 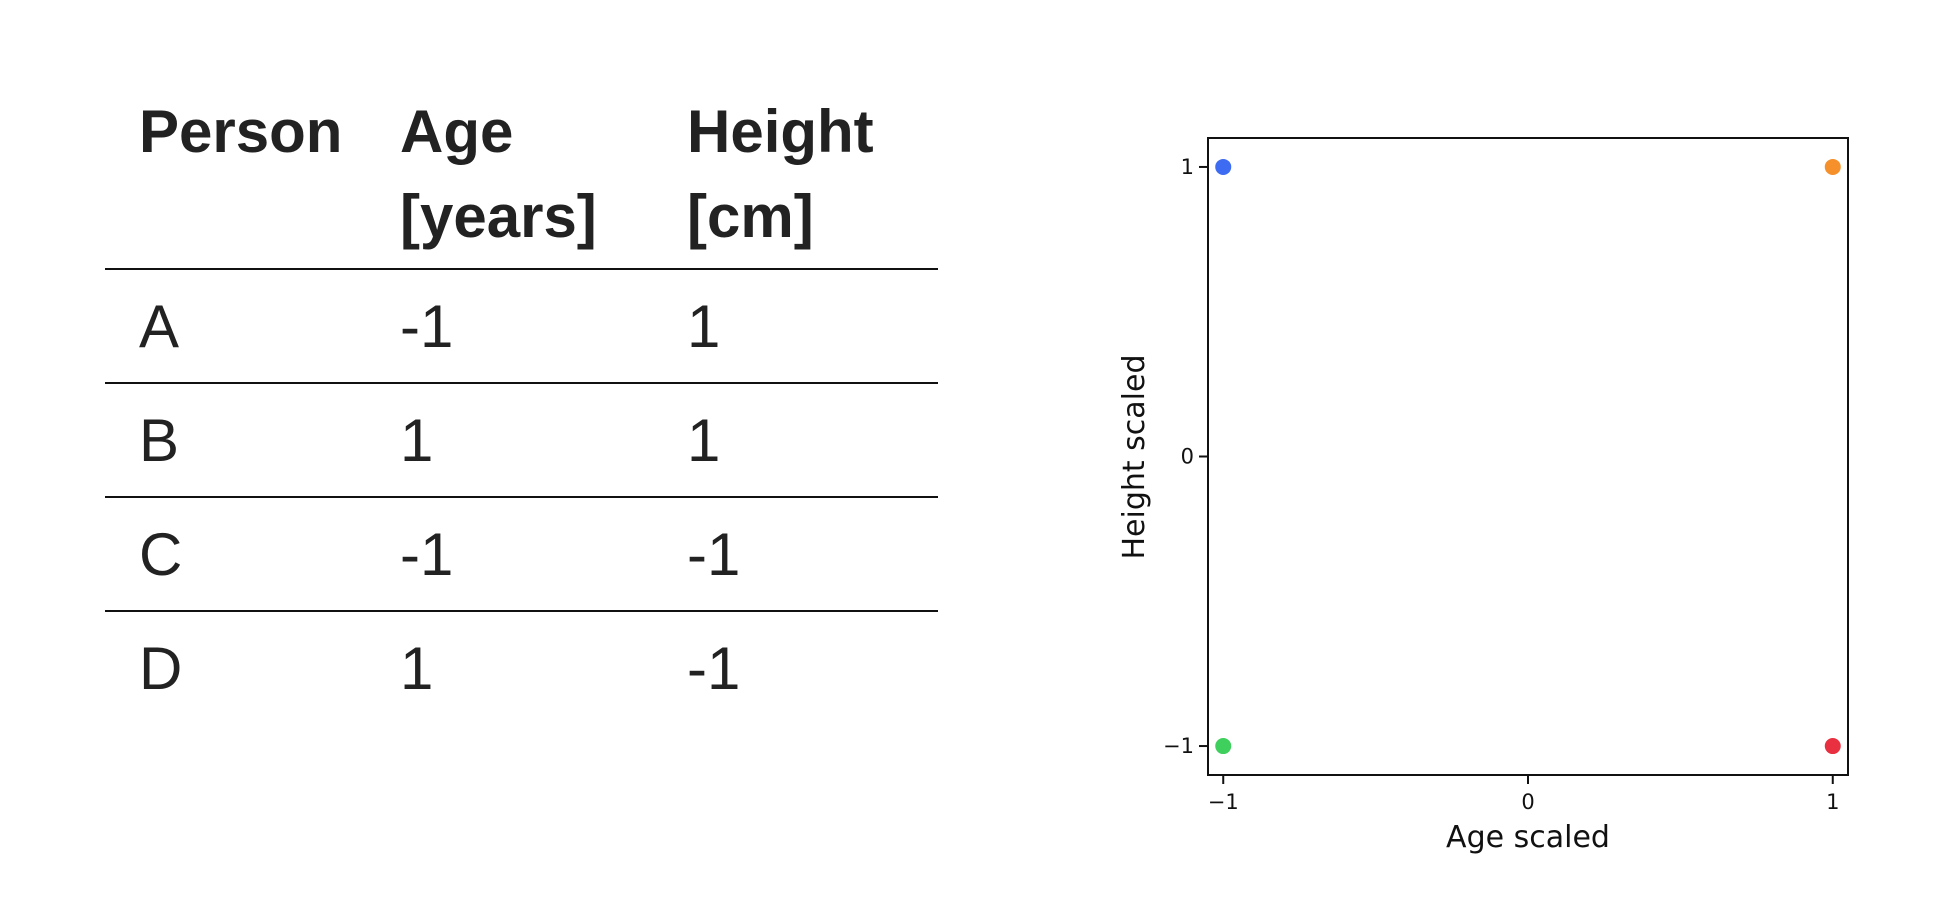 I want to click on y-tick-label: −1, so click(x=1178, y=746).